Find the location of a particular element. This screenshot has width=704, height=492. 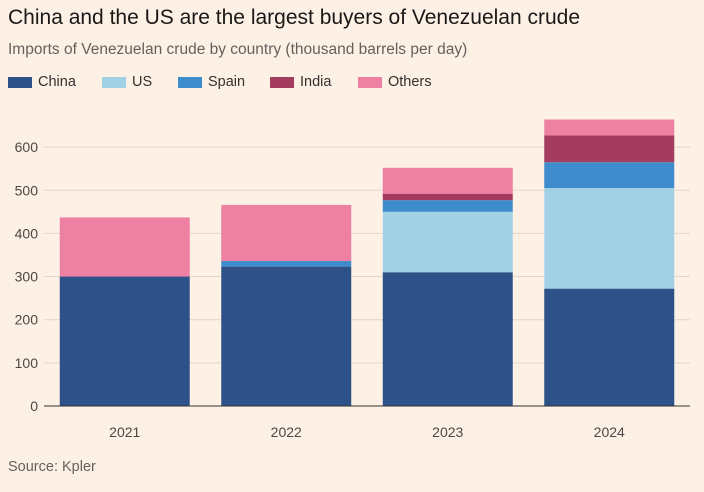

x-tick-label-2022: 2022 is located at coordinates (286, 432).